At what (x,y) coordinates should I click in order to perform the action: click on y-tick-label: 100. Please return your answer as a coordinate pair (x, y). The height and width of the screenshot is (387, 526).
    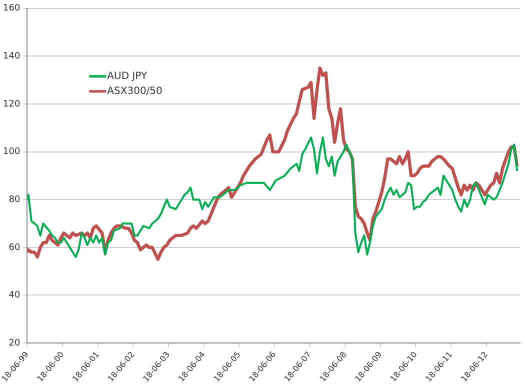
    Looking at the image, I should click on (11, 152).